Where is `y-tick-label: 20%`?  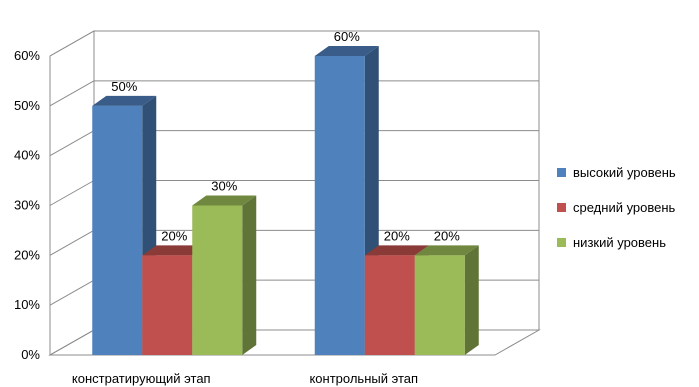
y-tick-label: 20% is located at coordinates (27, 254).